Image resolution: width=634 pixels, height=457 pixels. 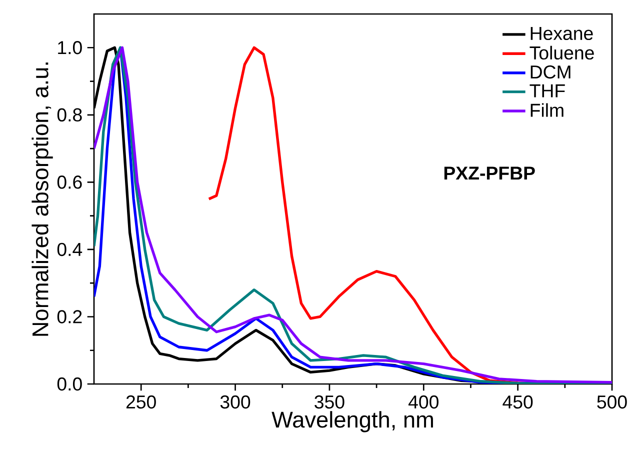 What do you see at coordinates (69, 384) in the screenshot?
I see `y-tick-label: 0.0` at bounding box center [69, 384].